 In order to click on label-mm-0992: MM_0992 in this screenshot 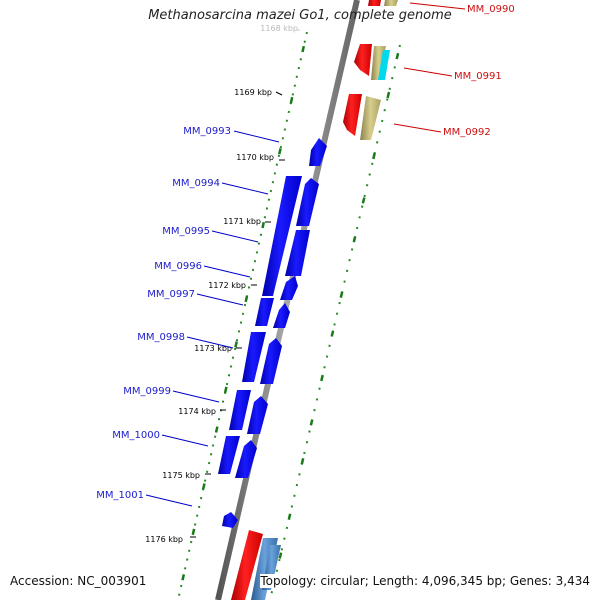, I will do `click(467, 132)`.